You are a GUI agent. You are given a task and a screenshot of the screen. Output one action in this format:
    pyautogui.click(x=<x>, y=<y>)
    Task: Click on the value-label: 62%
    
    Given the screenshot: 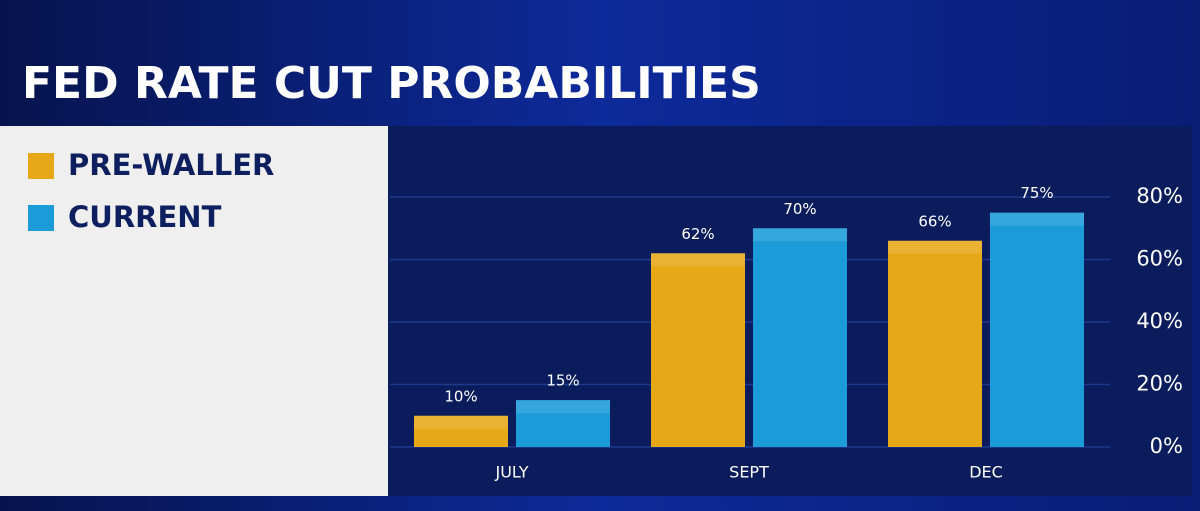 What is the action you would take?
    pyautogui.click(x=697, y=234)
    